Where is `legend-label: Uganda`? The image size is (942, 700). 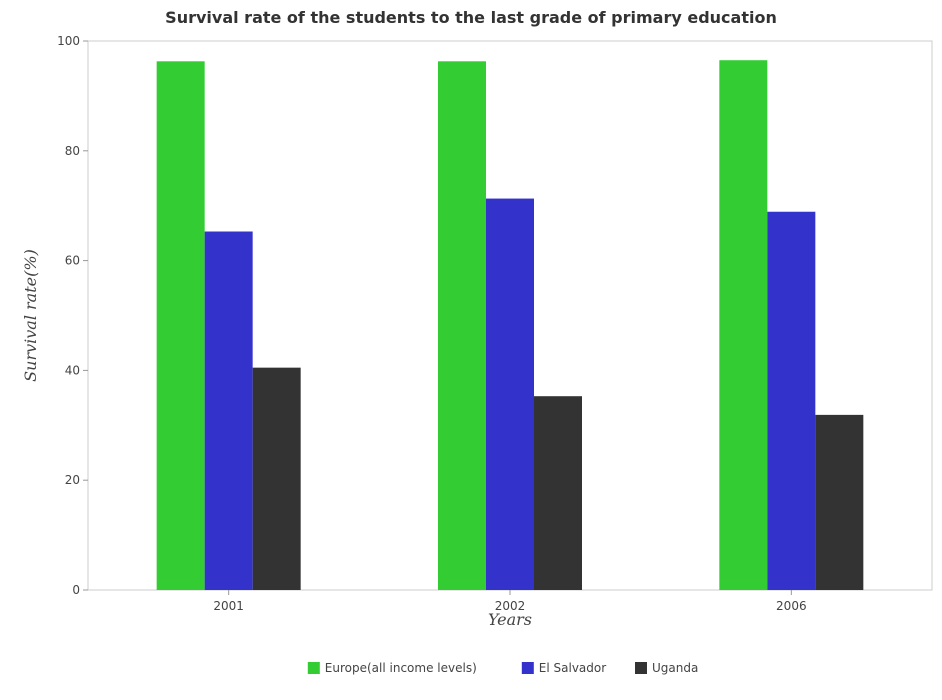
legend-label: Uganda is located at coordinates (675, 668).